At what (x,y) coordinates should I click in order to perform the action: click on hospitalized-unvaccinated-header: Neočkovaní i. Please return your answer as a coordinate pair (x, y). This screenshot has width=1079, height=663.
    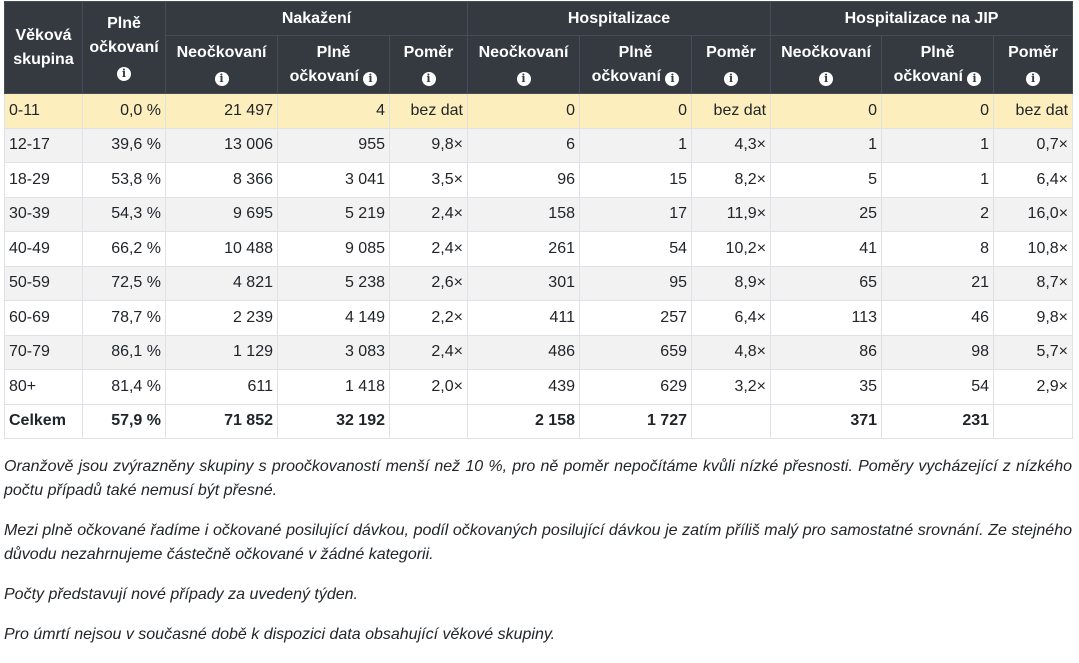
    Looking at the image, I should click on (523, 64).